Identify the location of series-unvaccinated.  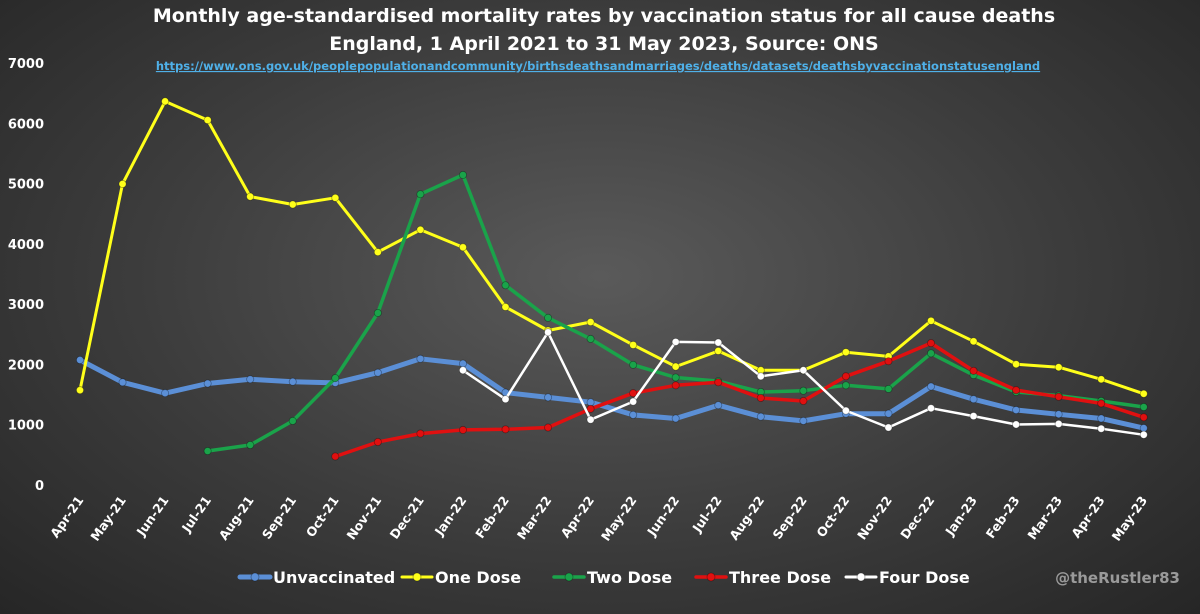
(612, 393).